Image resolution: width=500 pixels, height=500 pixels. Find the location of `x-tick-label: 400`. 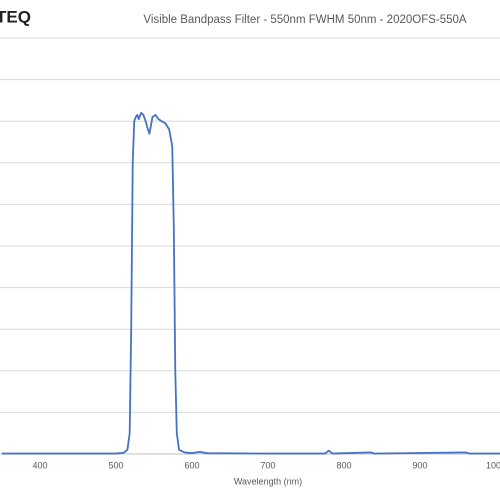

x-tick-label: 400 is located at coordinates (39, 465).